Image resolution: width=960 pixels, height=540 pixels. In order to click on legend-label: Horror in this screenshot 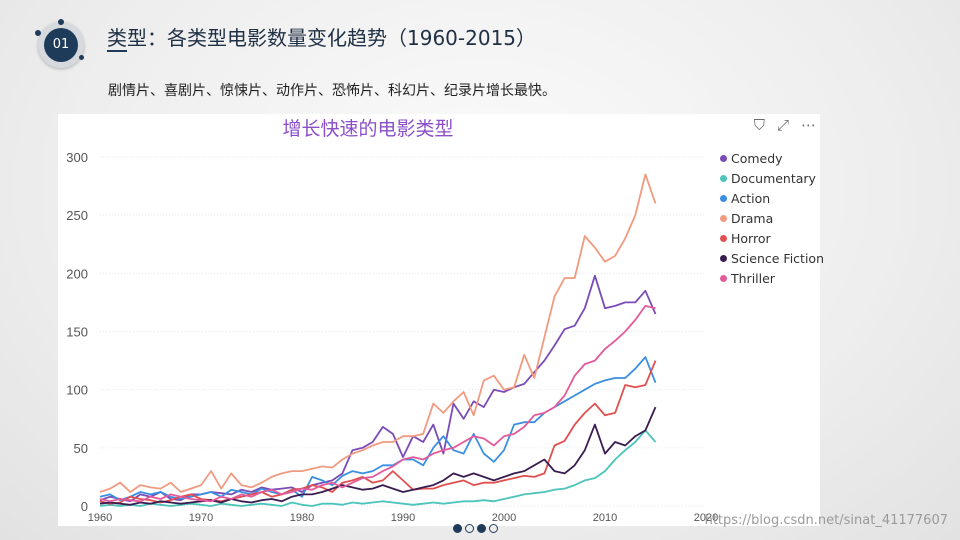, I will do `click(751, 238)`.